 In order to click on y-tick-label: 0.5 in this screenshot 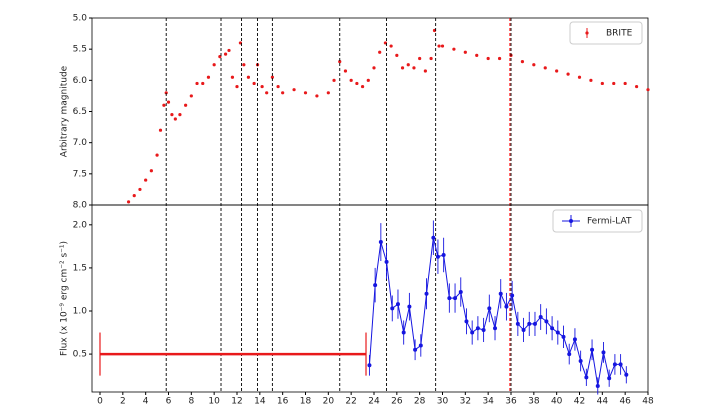, I will do `click(80, 355)`.